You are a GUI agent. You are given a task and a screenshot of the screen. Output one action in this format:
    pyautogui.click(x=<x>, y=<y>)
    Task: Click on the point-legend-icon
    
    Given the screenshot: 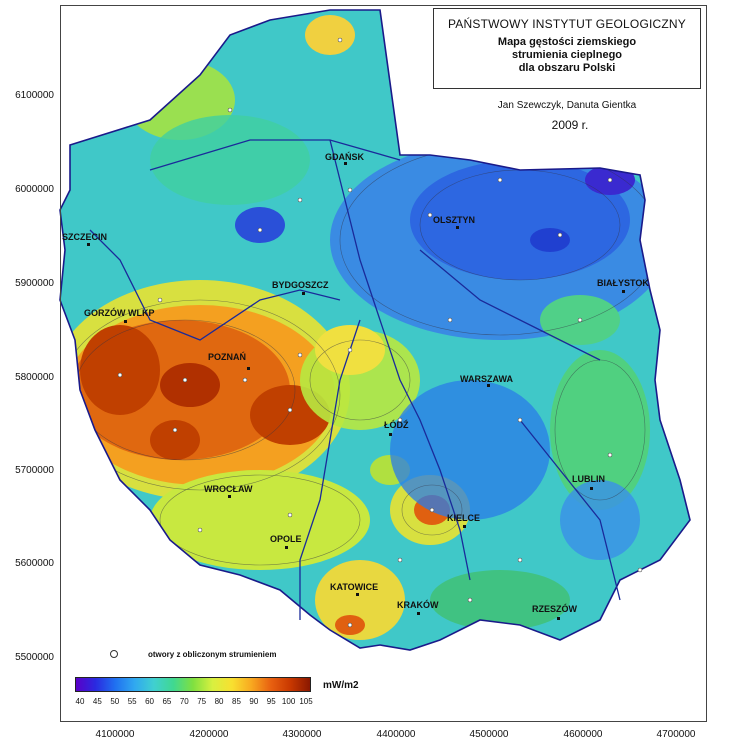 What is the action you would take?
    pyautogui.click(x=114, y=654)
    